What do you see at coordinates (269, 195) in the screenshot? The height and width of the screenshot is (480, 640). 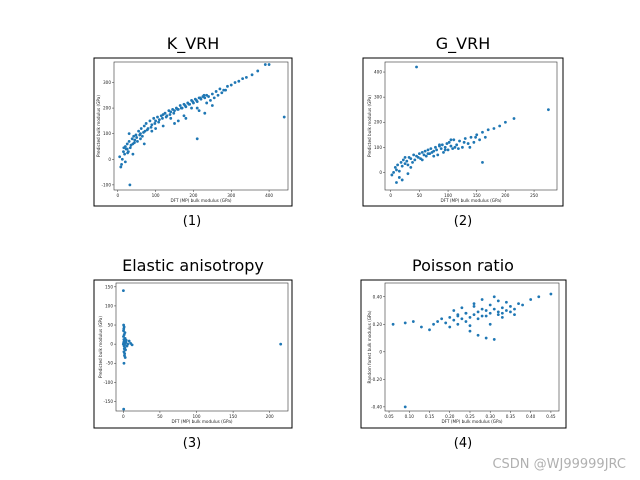 I see `x-tick-label: 400` at bounding box center [269, 195].